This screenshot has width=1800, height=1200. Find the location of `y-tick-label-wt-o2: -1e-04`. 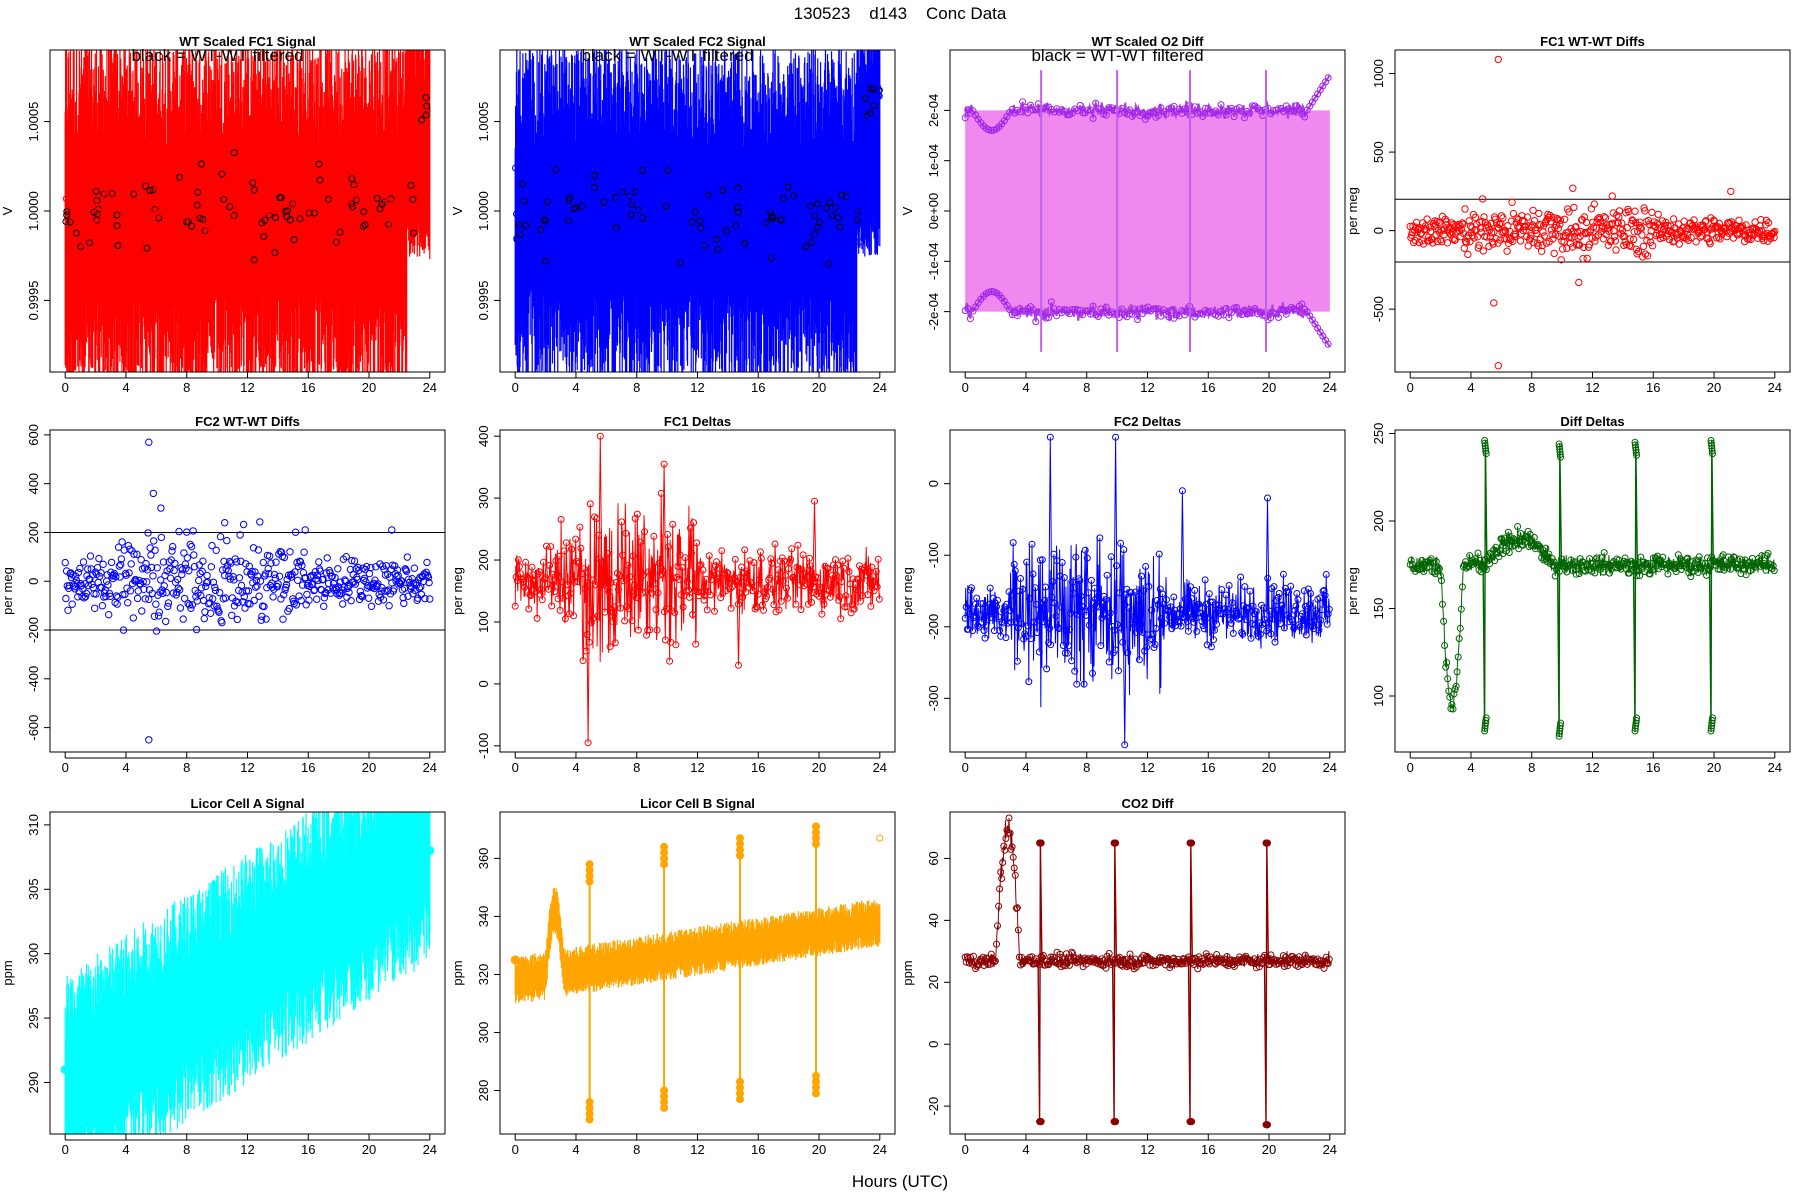

y-tick-label-wt-o2: -1e-04 is located at coordinates (933, 262).